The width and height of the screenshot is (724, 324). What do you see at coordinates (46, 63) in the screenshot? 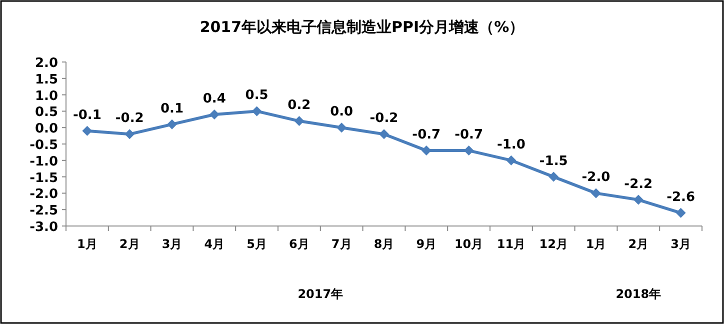
I see `y-tick-label: 2.0` at bounding box center [46, 63].